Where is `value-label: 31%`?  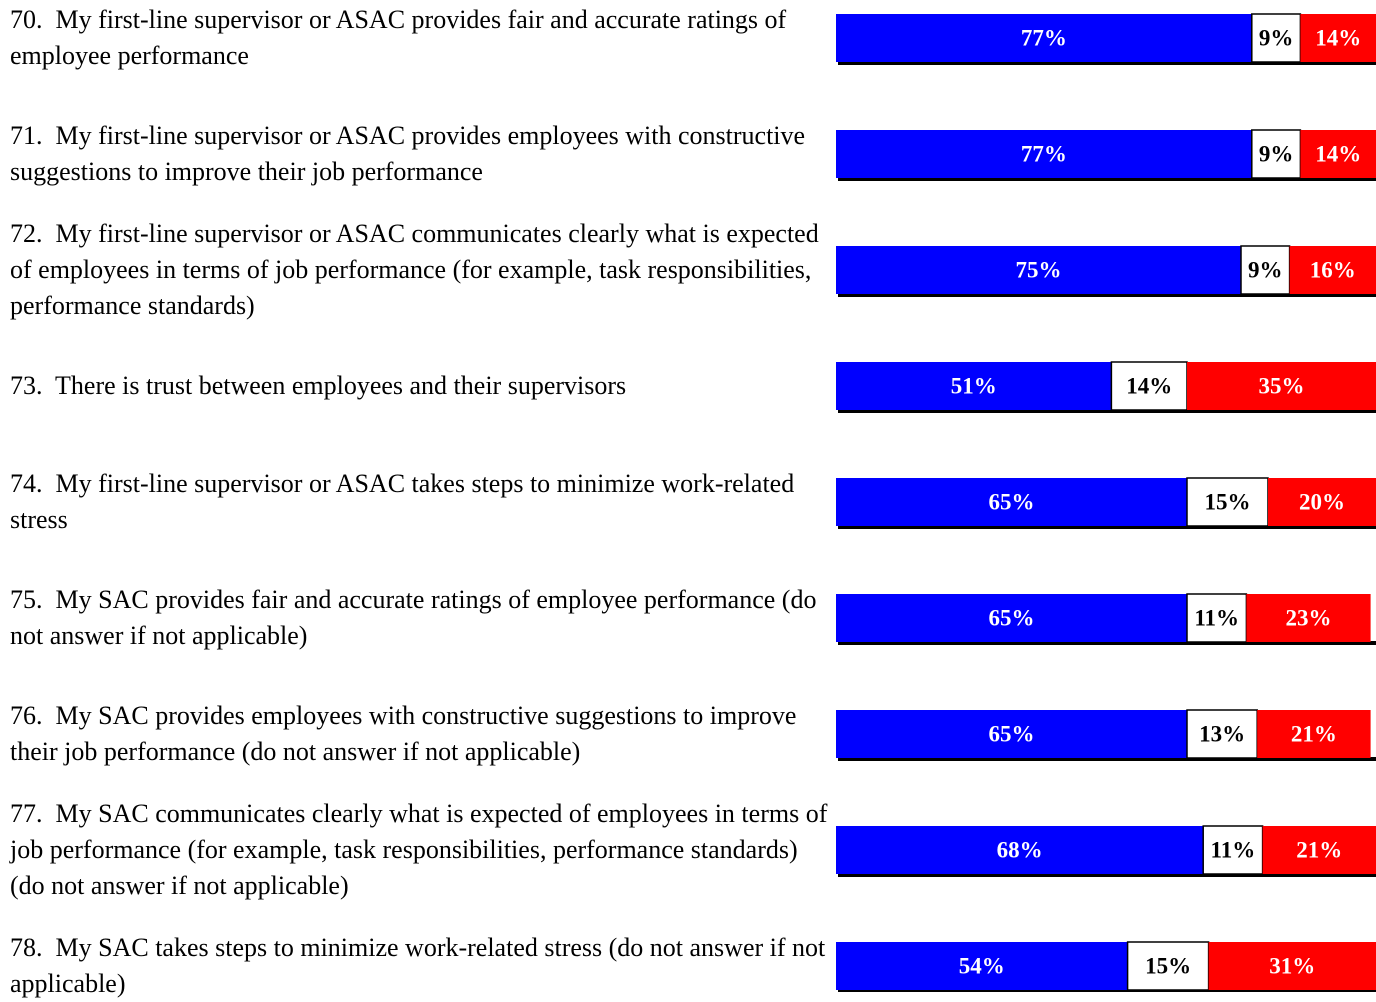
value-label: 31% is located at coordinates (1292, 966).